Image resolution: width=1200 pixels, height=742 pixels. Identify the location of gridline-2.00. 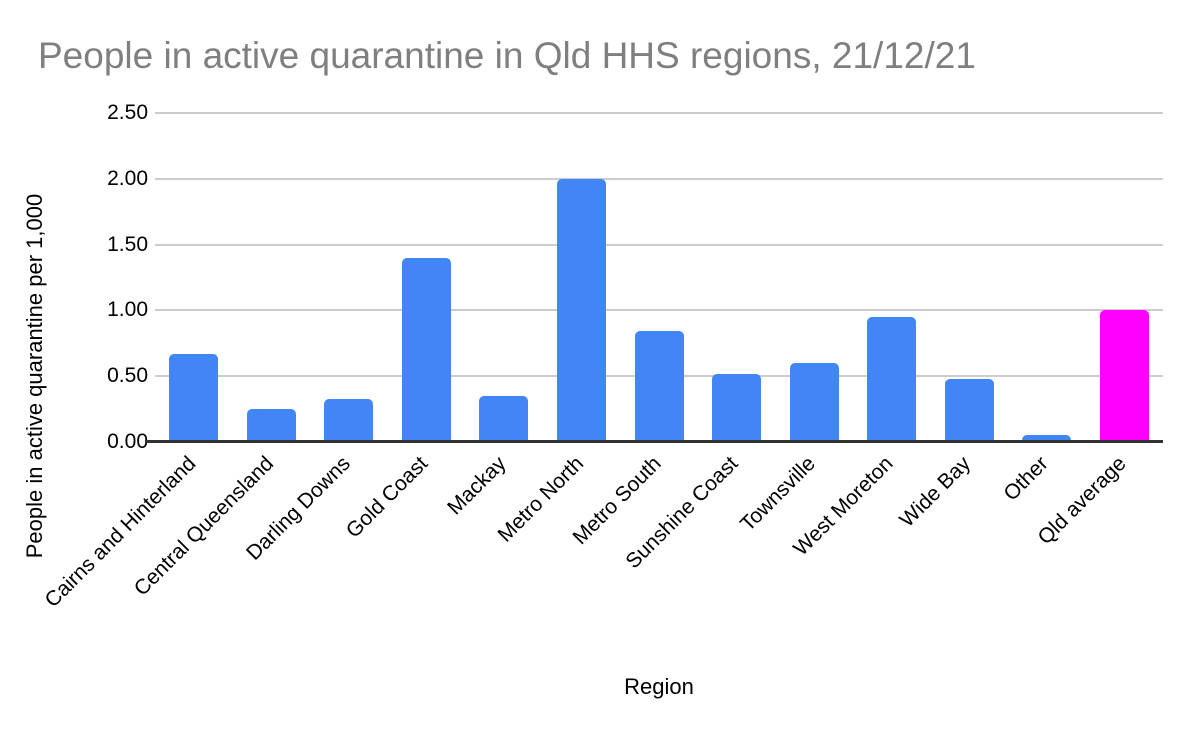
(659, 178).